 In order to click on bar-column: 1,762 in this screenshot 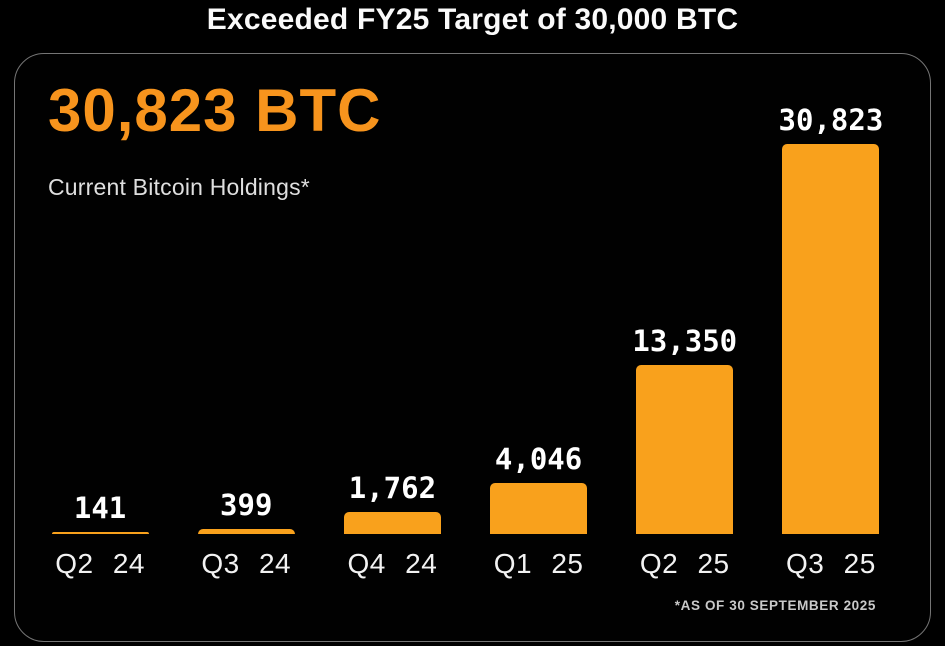, I will do `click(392, 502)`.